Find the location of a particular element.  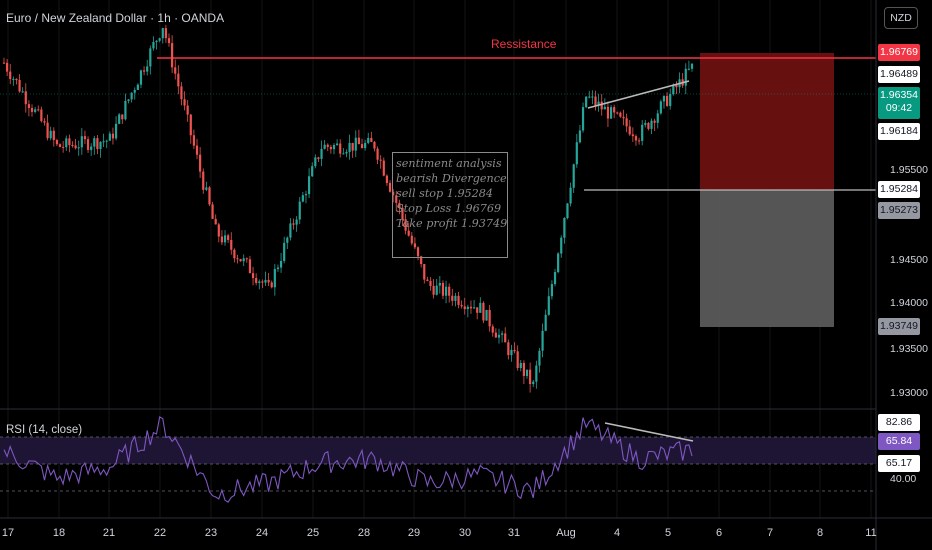

price-label: 1.95500 is located at coordinates (909, 170).